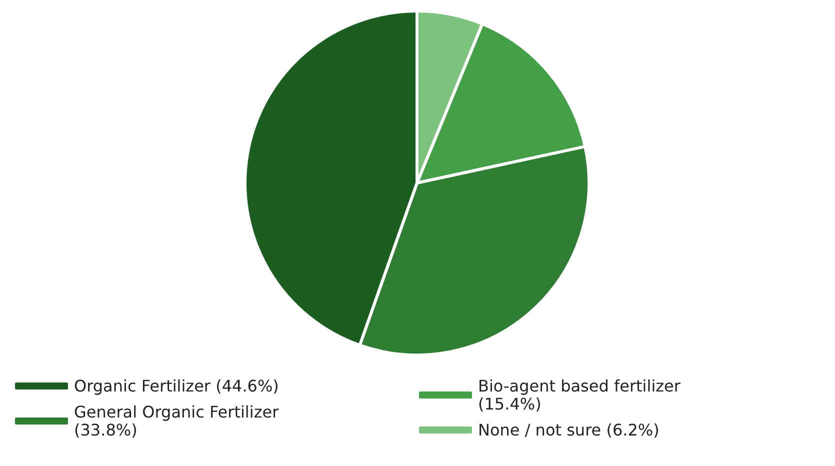 The height and width of the screenshot is (466, 835). What do you see at coordinates (569, 430) in the screenshot?
I see `legend-label: None / not sure (6.2%)` at bounding box center [569, 430].